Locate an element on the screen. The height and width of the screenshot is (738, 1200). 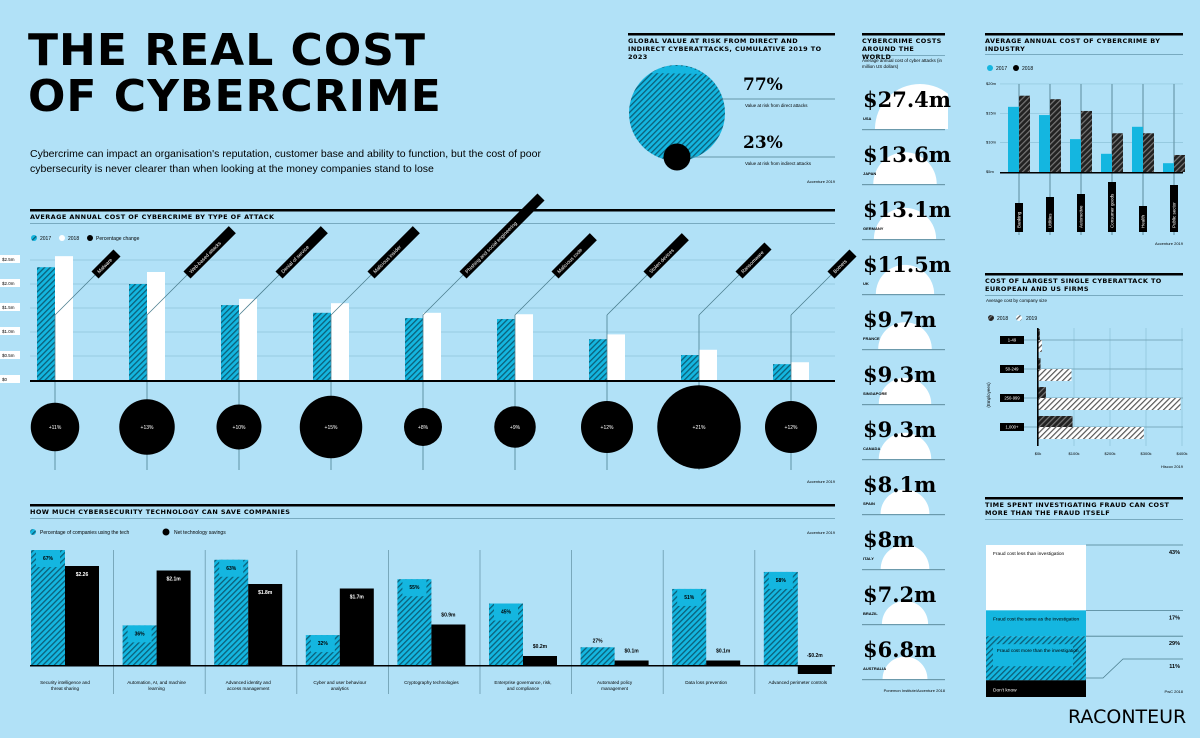
percentage-change-label: +15% is located at coordinates (331, 428).